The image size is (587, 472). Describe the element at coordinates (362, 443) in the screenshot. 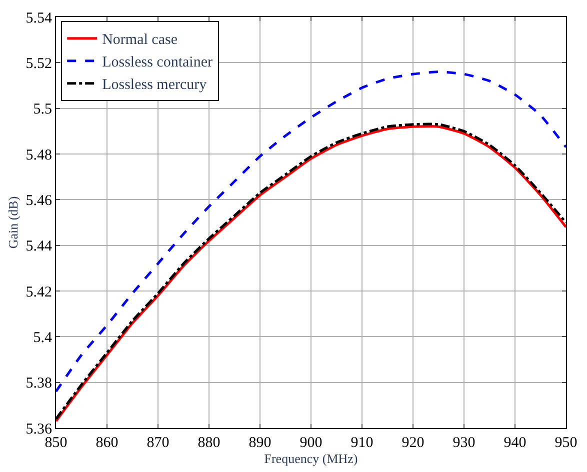

I see `x-tick-label: 910` at that location.